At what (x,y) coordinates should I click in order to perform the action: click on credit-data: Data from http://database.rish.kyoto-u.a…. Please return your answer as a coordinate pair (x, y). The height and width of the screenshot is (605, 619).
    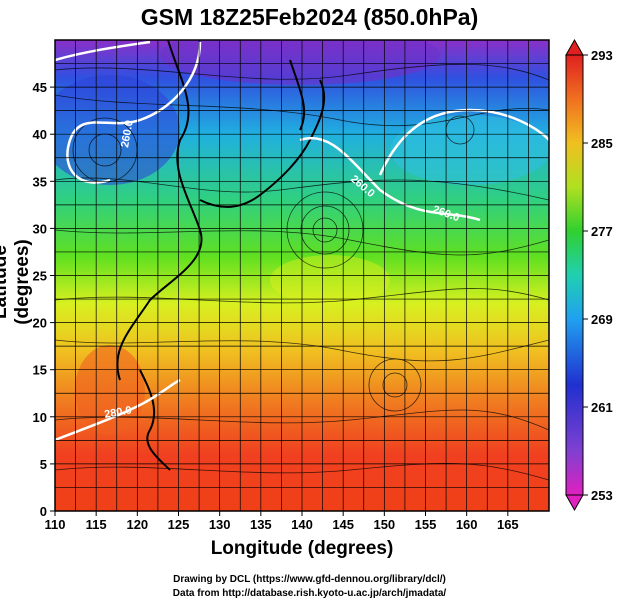
    Looking at the image, I should click on (309, 593).